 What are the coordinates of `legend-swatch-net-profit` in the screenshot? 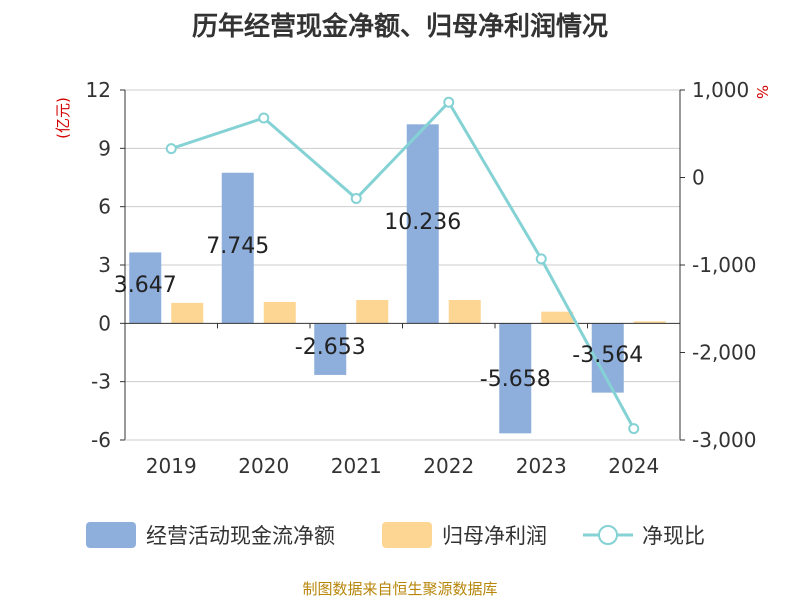 It's located at (407, 535).